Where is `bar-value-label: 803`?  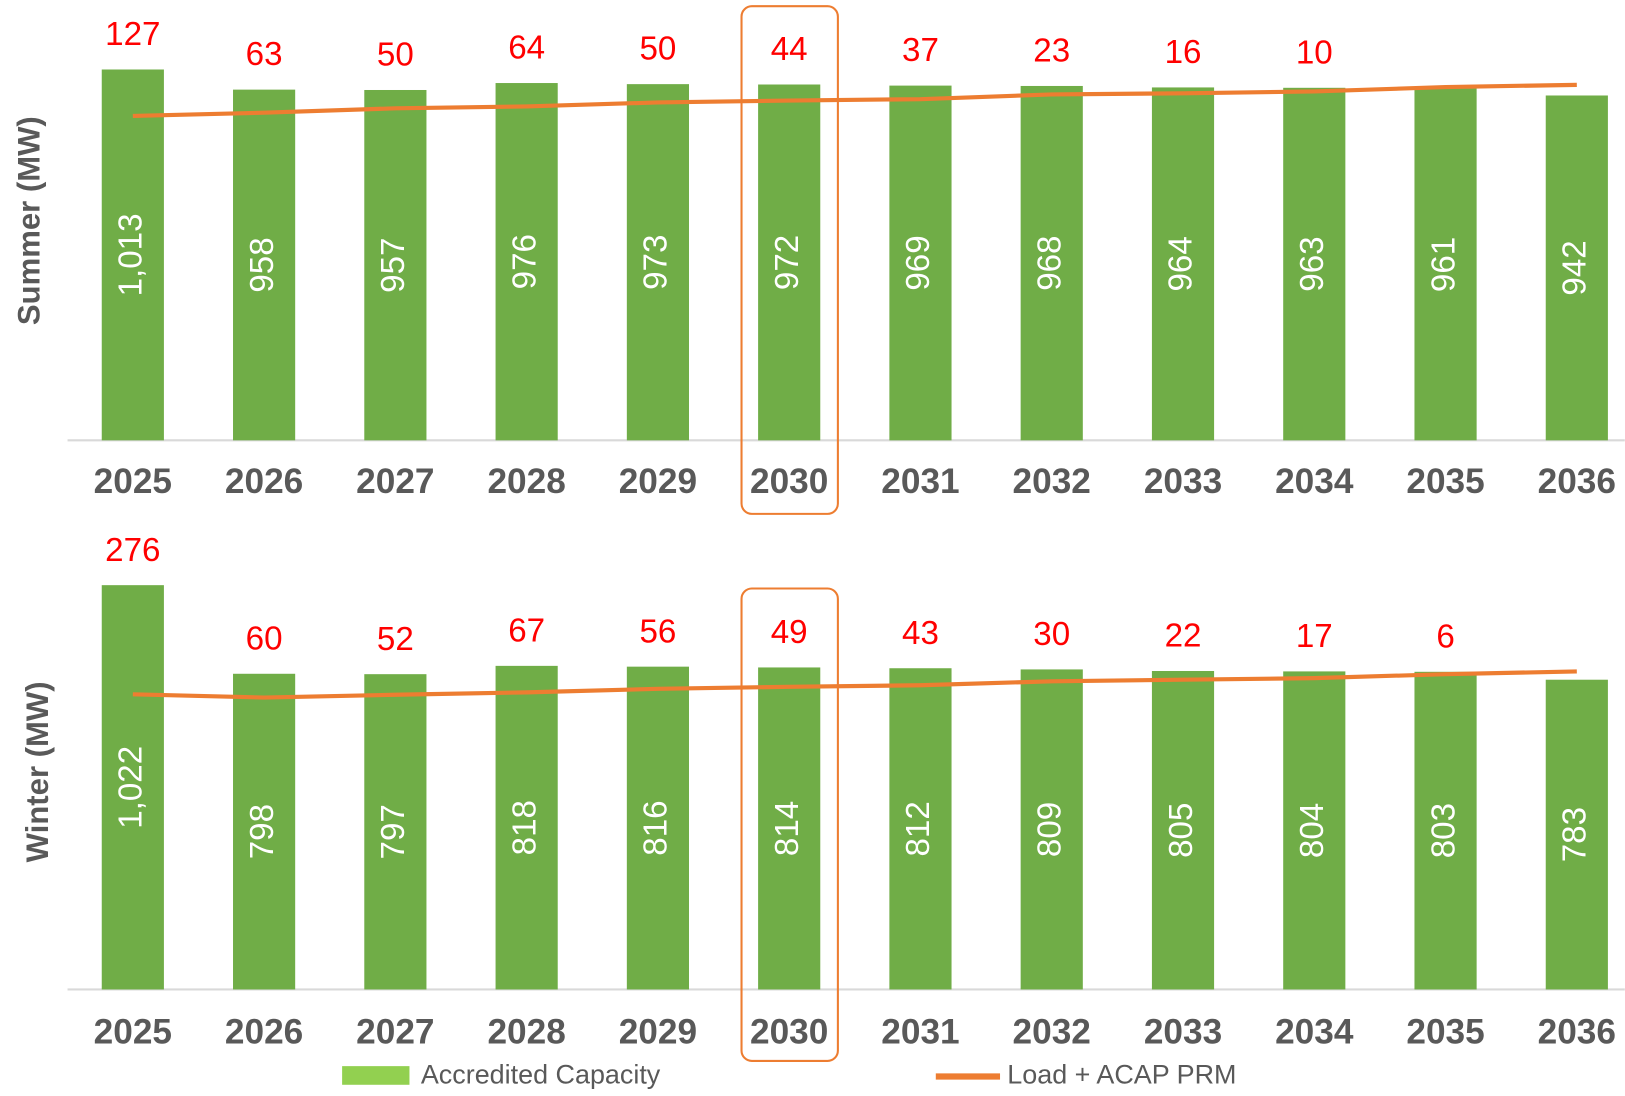
bar-value-label: 803 is located at coordinates (1443, 830).